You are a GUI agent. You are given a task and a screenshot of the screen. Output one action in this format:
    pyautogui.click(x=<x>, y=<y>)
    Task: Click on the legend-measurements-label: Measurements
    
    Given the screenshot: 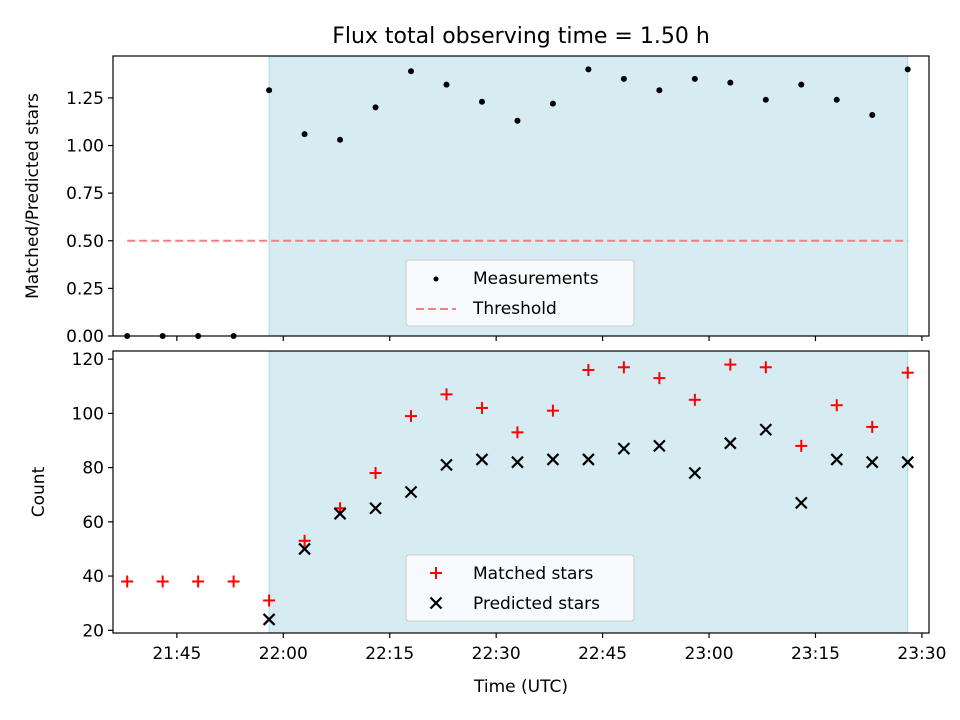 What is the action you would take?
    pyautogui.click(x=536, y=279)
    